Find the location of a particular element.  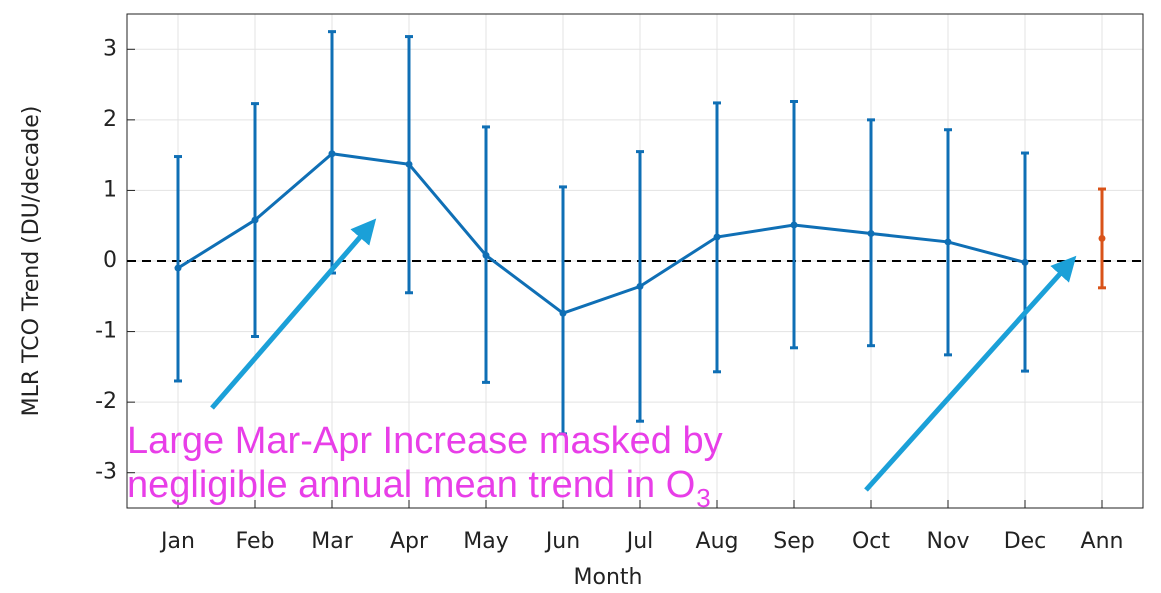

x-tick-label: Aug is located at coordinates (717, 541).